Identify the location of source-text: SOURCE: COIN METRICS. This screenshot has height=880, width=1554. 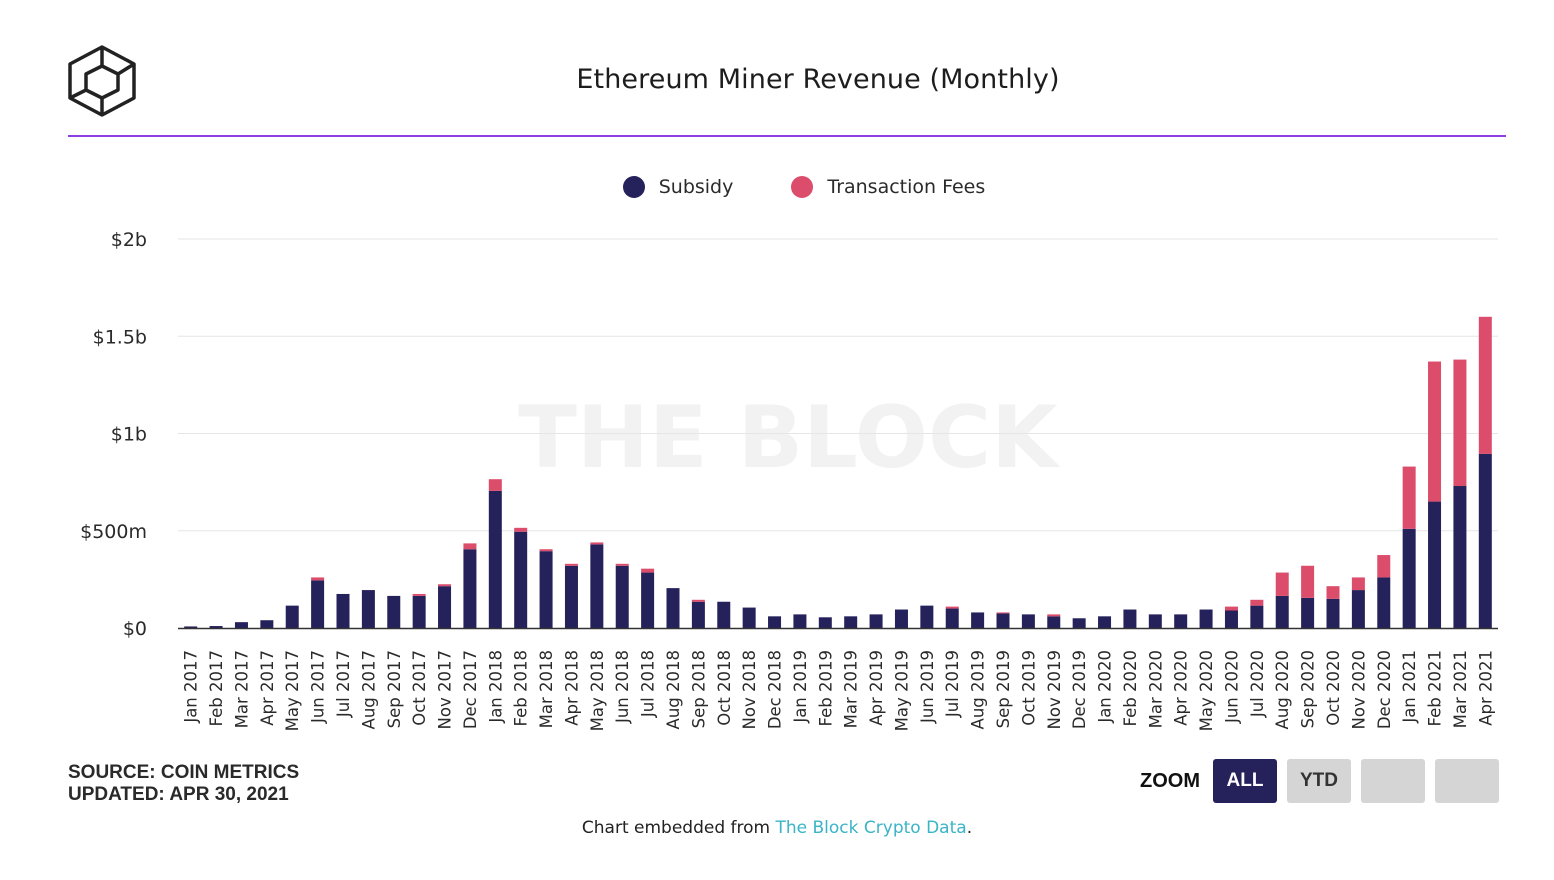
(184, 772).